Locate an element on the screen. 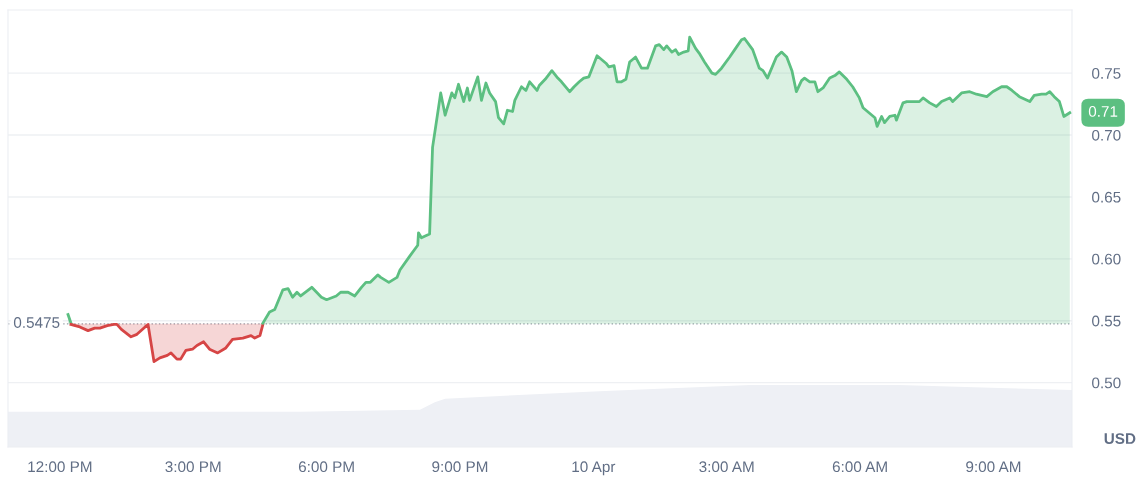 Image resolution: width=1140 pixels, height=479 pixels. y-axis-title: USD is located at coordinates (1120, 438).